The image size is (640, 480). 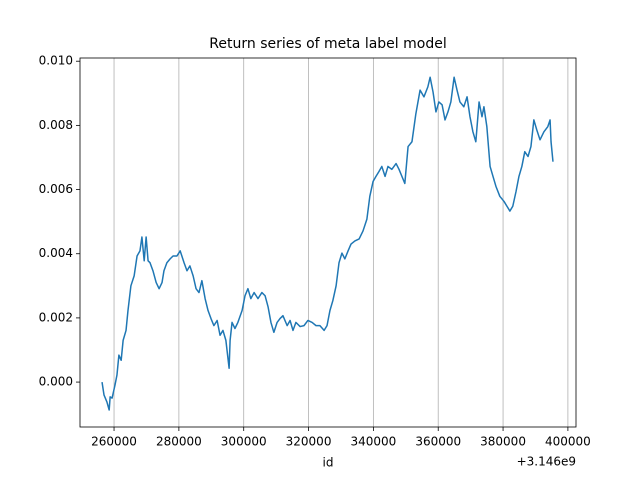 I want to click on x-tick-label: 320000, so click(x=309, y=442).